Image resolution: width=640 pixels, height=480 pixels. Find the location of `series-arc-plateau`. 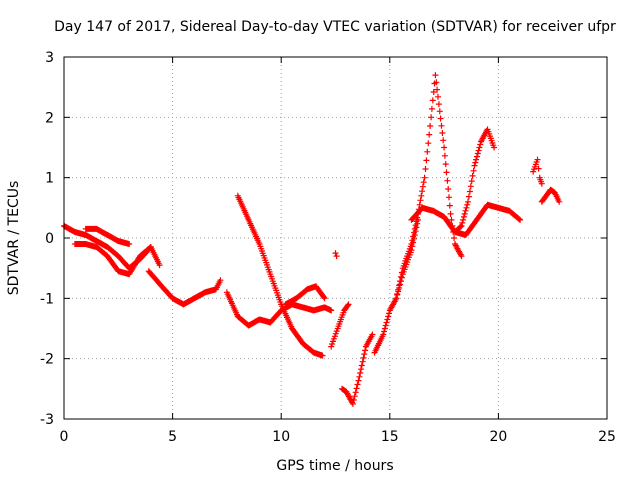

series-arc-plateau is located at coordinates (466, 219).